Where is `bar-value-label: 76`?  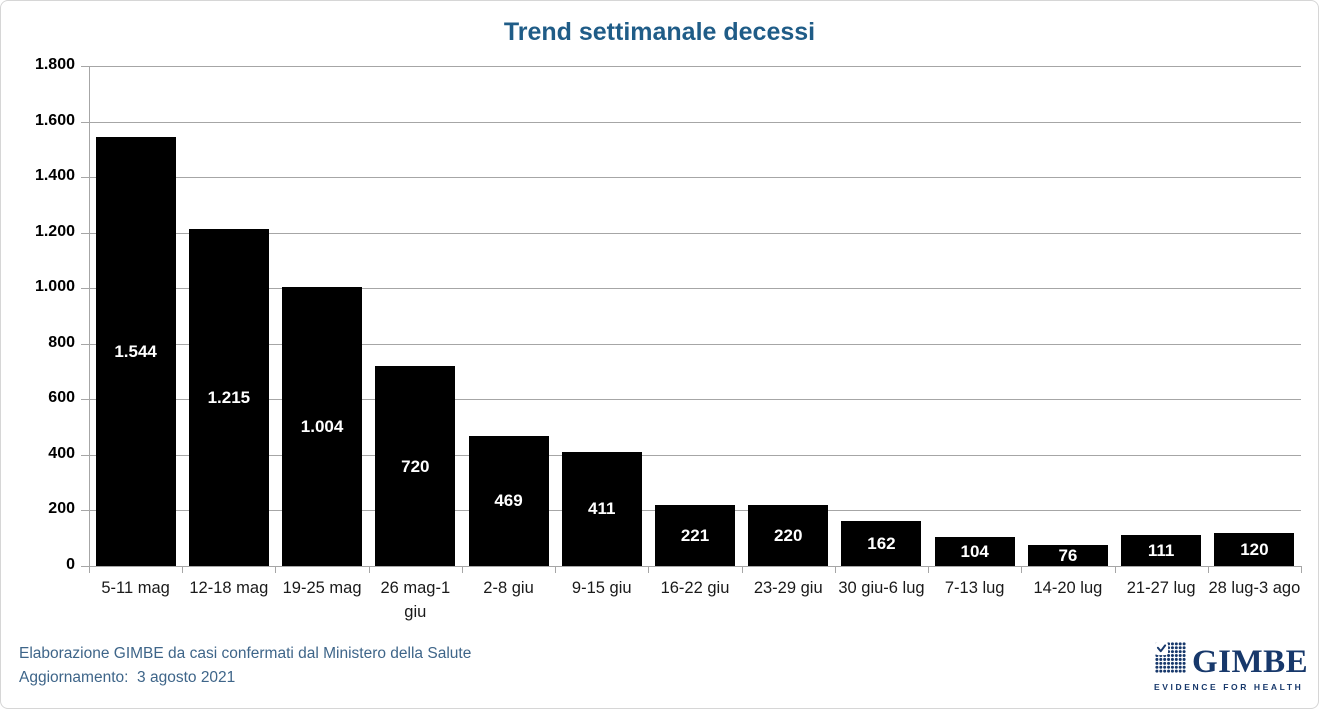 bar-value-label: 76 is located at coordinates (1068, 555).